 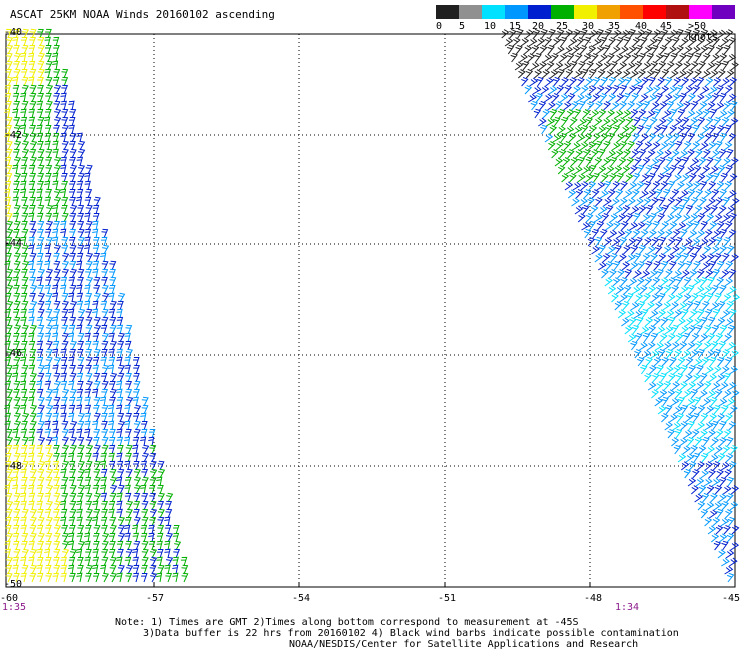 I want to click on time-left: 1:35, so click(x=14, y=607).